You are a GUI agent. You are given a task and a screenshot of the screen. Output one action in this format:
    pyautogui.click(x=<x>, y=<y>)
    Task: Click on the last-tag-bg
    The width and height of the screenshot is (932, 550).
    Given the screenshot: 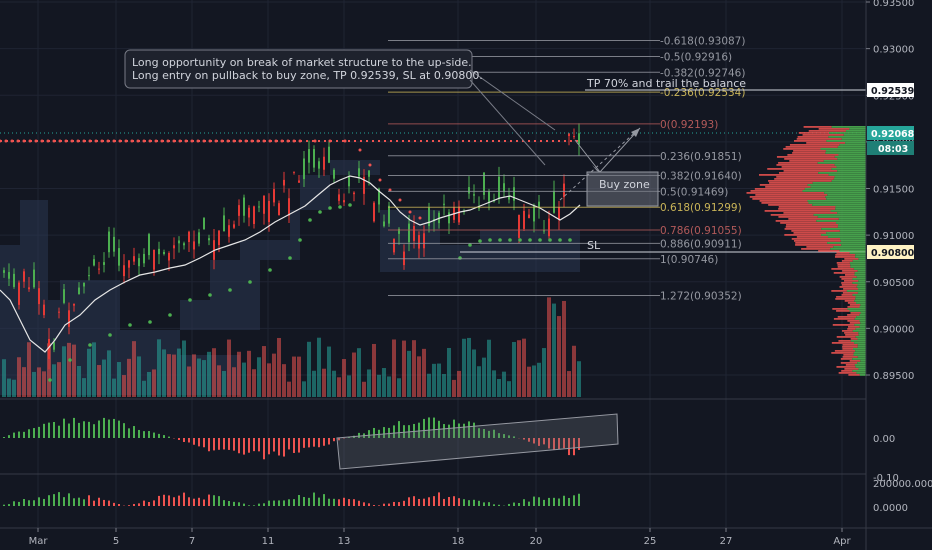 What is the action you would take?
    pyautogui.click(x=890, y=133)
    